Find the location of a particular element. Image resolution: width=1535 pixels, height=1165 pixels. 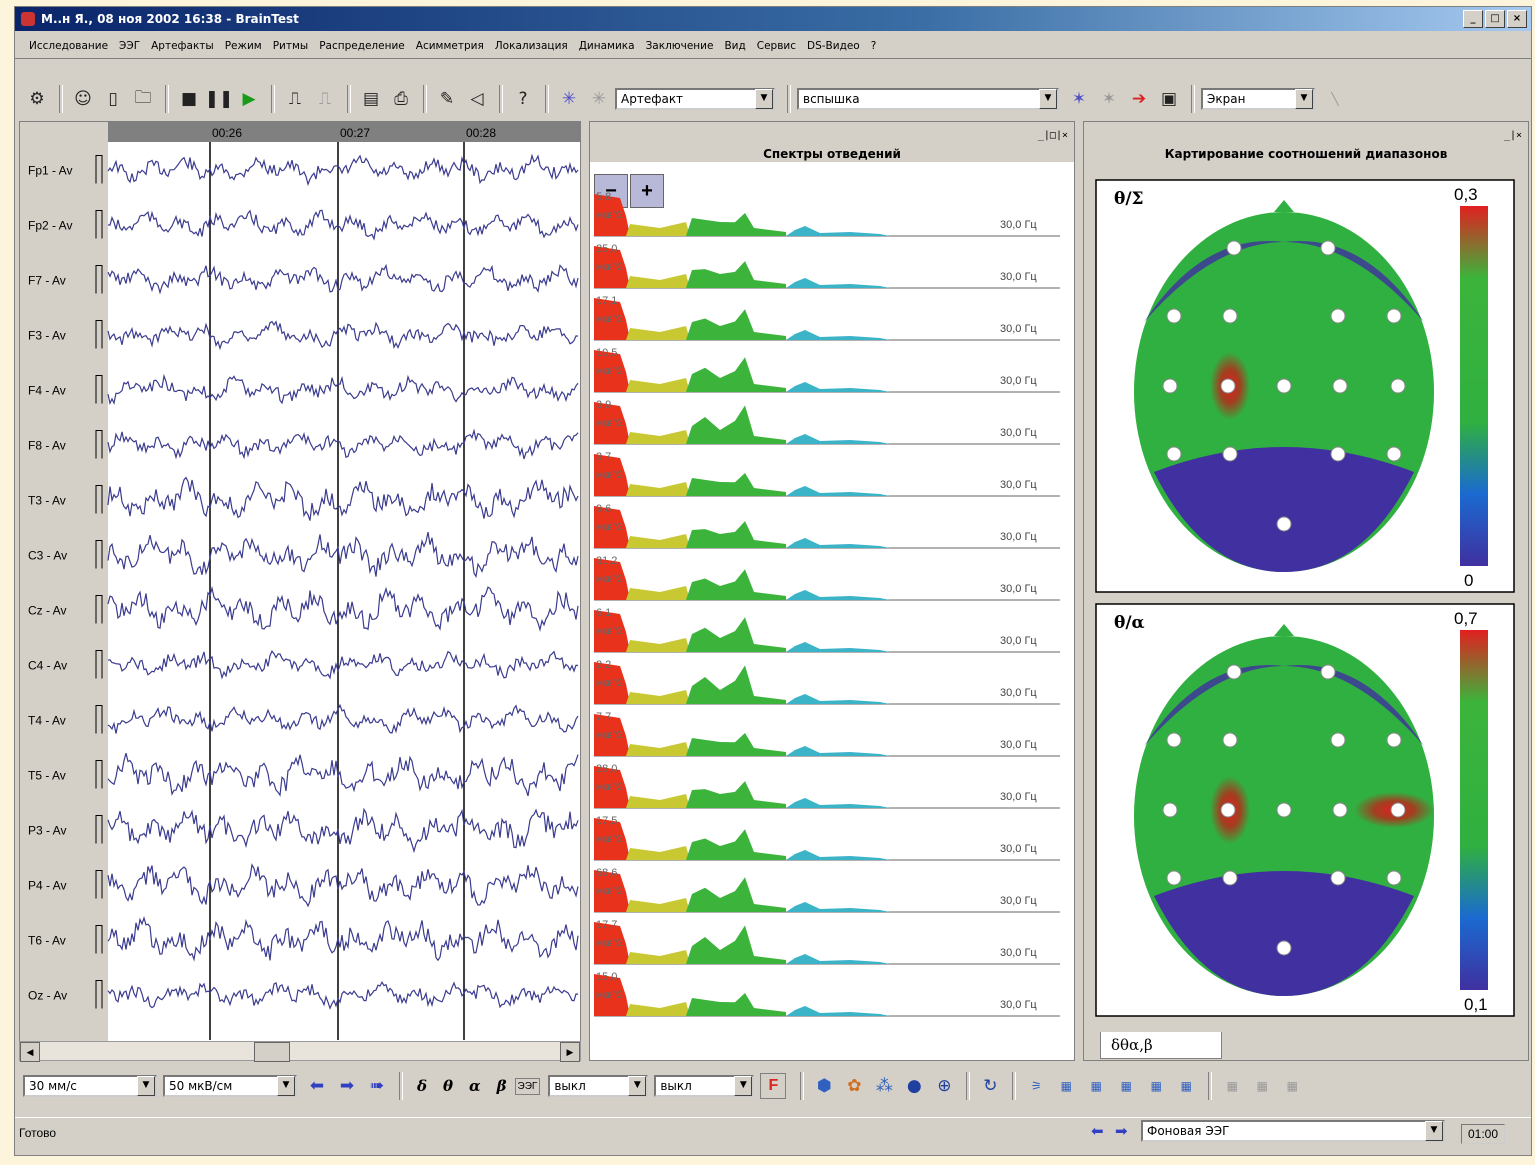

menu-item: ? is located at coordinates (873, 45).